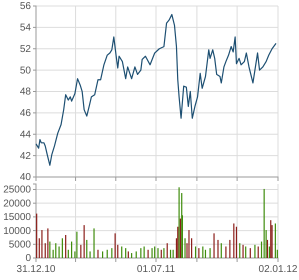  I want to click on y-tick-label: 48, so click(26, 92).